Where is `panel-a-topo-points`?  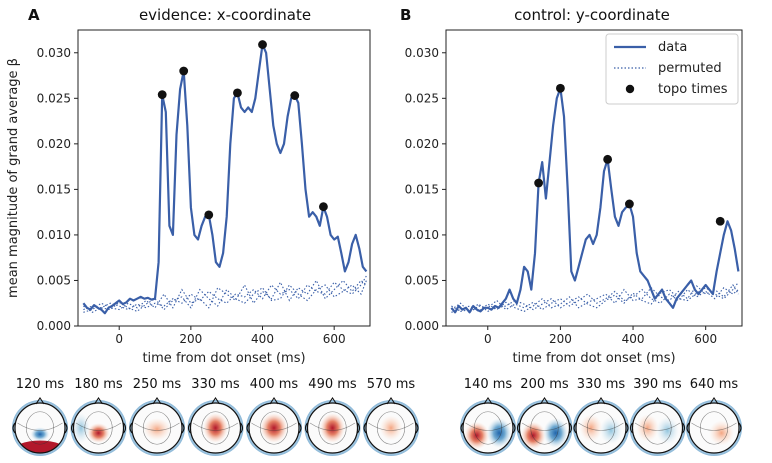 panel-a-topo-points is located at coordinates (242, 130).